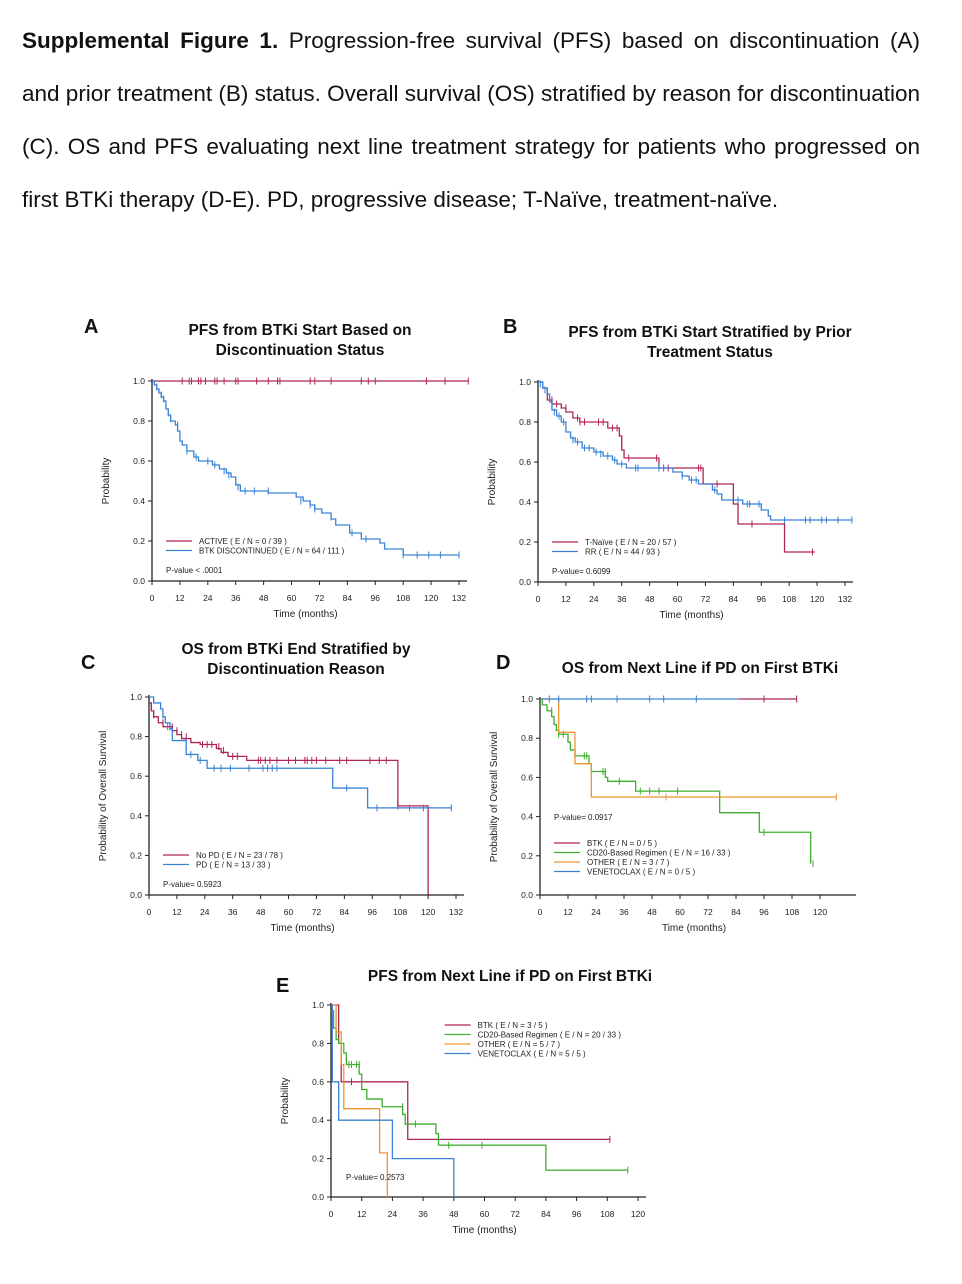 The height and width of the screenshot is (1284, 962). Describe the element at coordinates (628, 862) in the screenshot. I see `legend-label: OTHER ( E / N = 3 / 7 )` at that location.